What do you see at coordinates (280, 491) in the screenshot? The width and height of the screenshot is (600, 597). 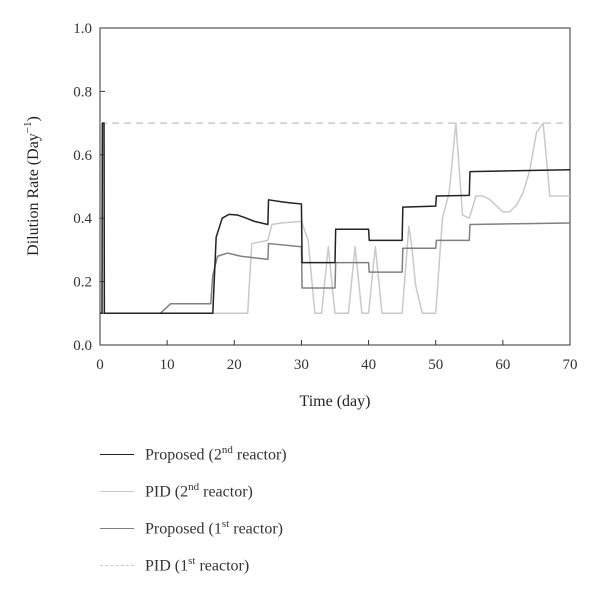 I see `legend-item-pid-2nd: PID (2nd reactor)` at bounding box center [280, 491].